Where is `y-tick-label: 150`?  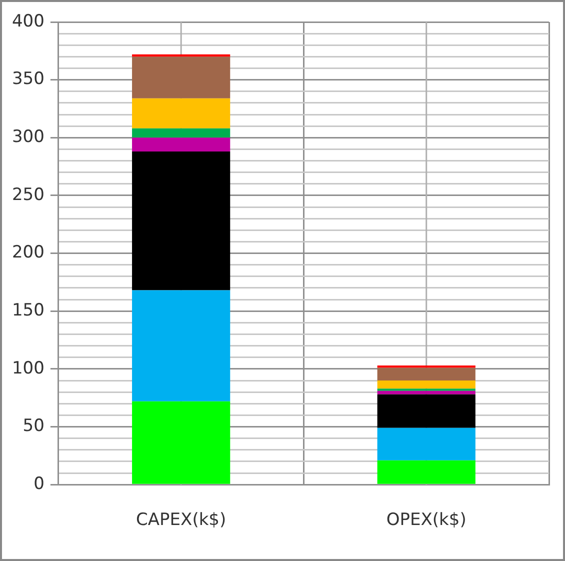
y-tick-label: 150 is located at coordinates (28, 310).